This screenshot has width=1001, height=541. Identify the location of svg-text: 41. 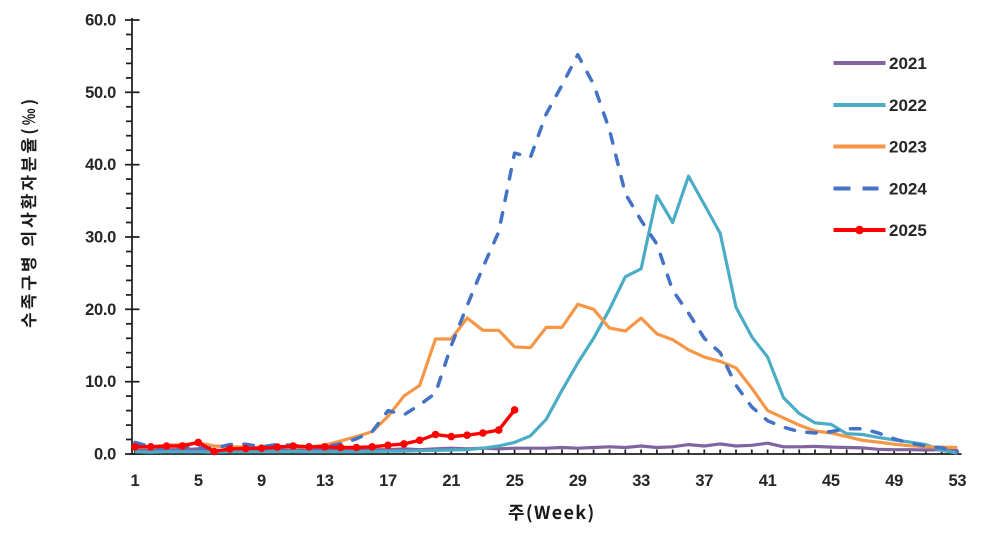
(768, 481).